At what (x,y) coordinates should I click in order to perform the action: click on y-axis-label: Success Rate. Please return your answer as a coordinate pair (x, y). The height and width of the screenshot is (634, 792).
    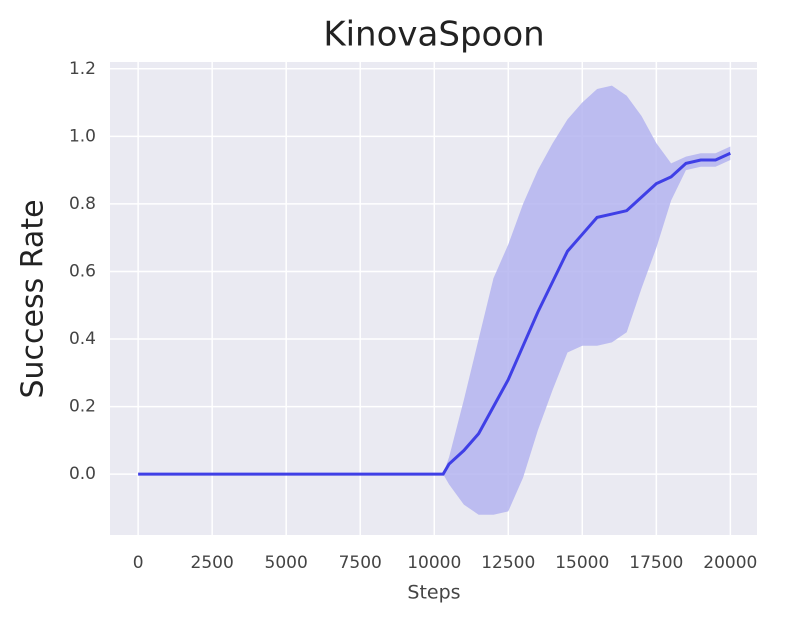
    Looking at the image, I should click on (33, 298).